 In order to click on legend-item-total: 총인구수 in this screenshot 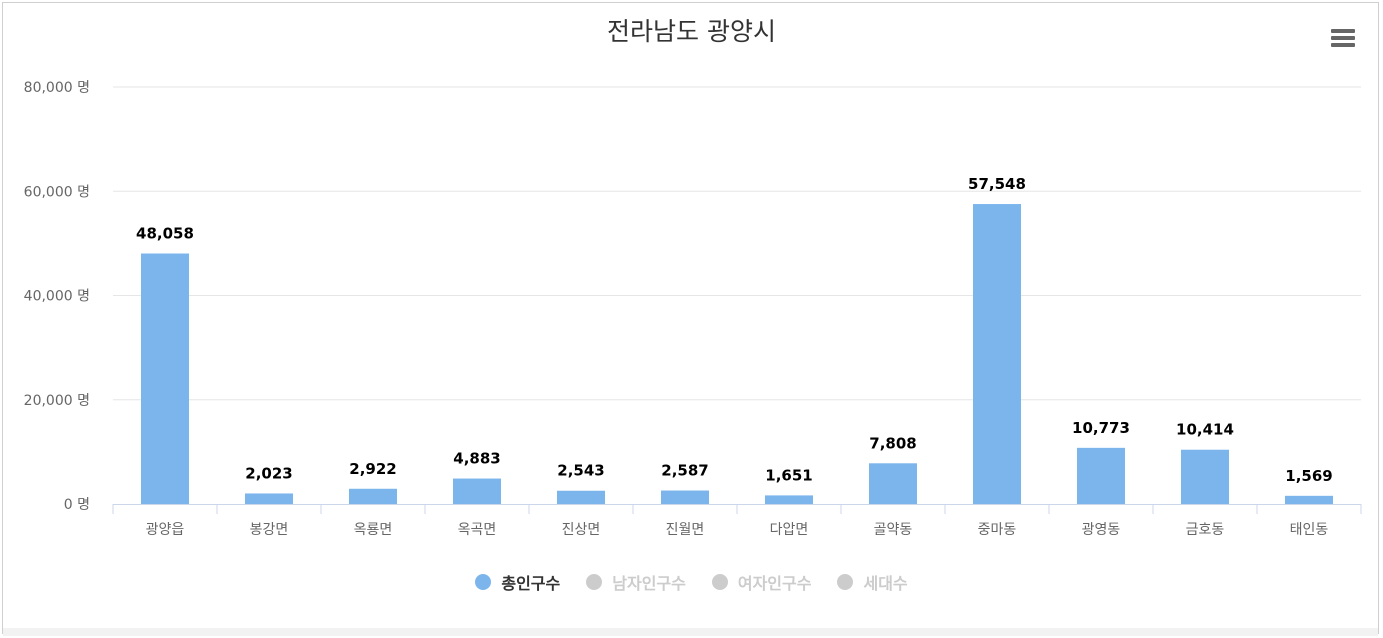, I will do `click(517, 582)`.